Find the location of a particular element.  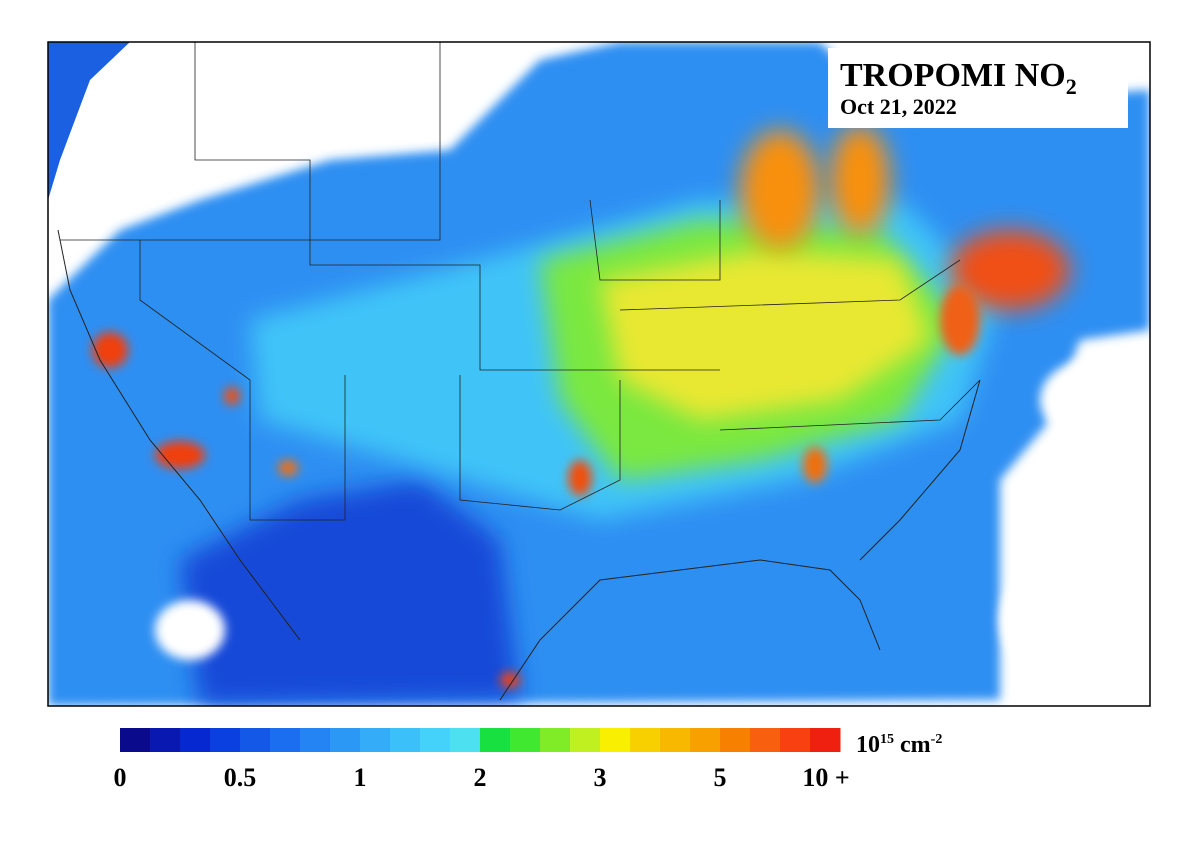

colorbar-label: 1 is located at coordinates (360, 777).